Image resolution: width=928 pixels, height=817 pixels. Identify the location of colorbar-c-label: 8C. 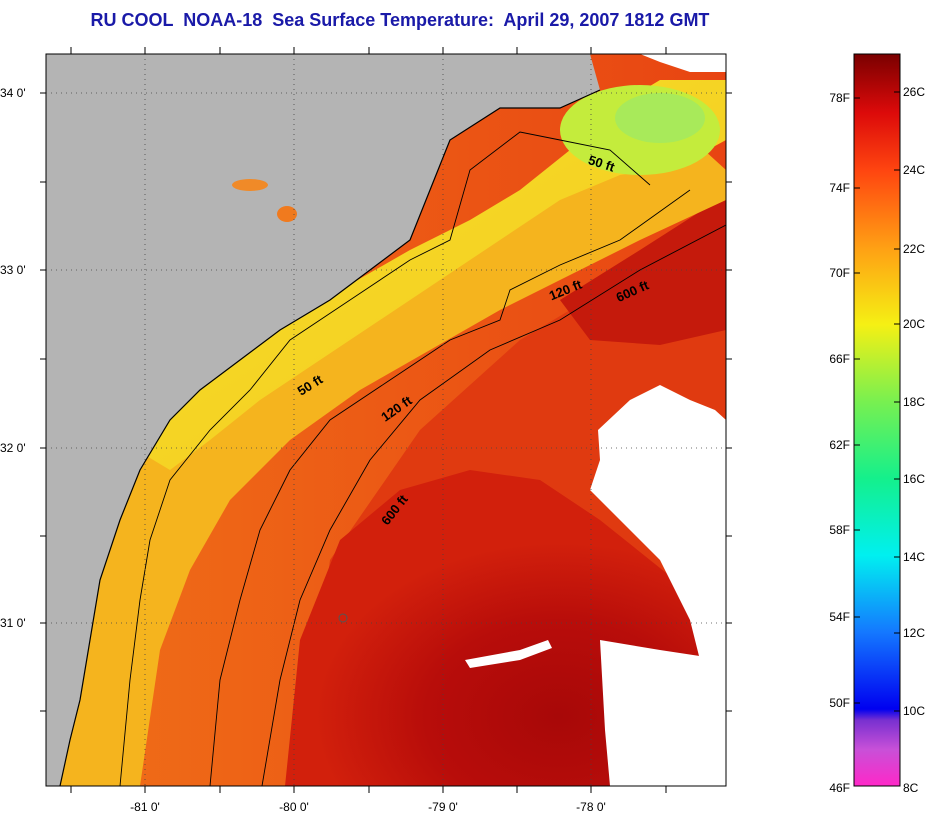
(911, 788).